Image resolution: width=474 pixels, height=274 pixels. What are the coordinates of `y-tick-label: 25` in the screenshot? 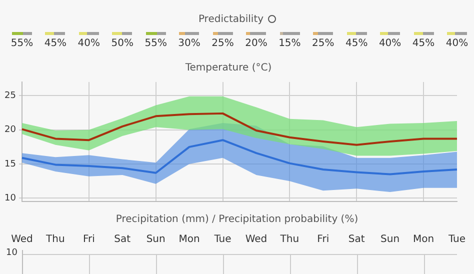 It's located at (10, 96).